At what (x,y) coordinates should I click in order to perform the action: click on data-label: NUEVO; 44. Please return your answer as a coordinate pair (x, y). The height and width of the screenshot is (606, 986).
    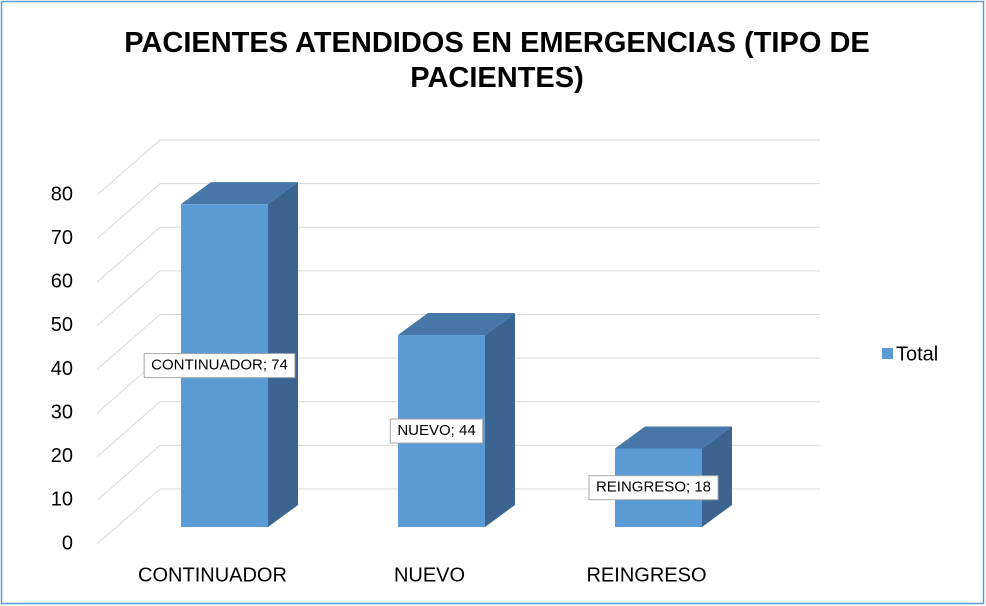
    Looking at the image, I should click on (436, 430).